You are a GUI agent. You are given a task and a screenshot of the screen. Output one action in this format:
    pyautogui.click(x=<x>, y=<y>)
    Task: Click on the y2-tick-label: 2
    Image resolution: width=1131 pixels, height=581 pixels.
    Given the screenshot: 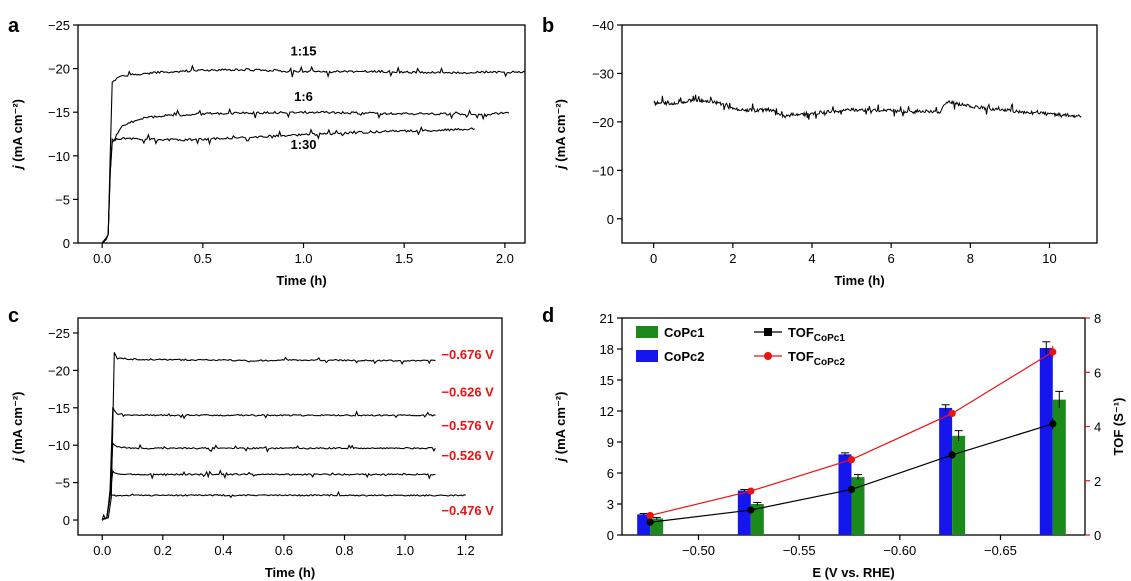 What is the action you would take?
    pyautogui.click(x=1097, y=481)
    